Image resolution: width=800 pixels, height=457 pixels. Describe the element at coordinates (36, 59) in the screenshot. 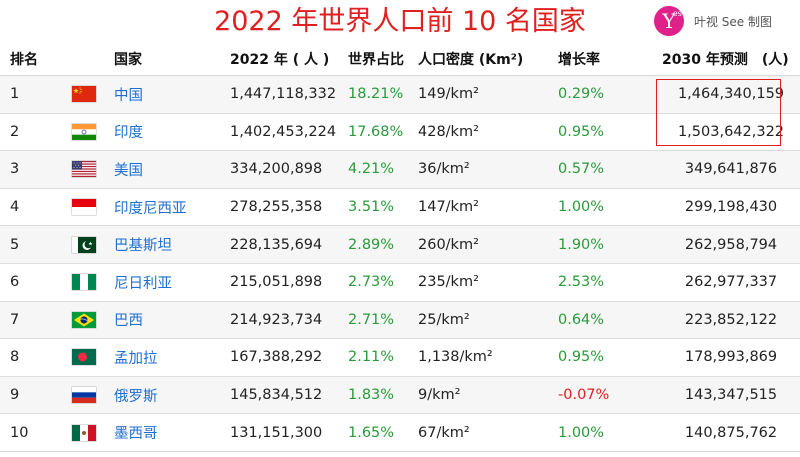

I see `header-rank: 排名` at that location.